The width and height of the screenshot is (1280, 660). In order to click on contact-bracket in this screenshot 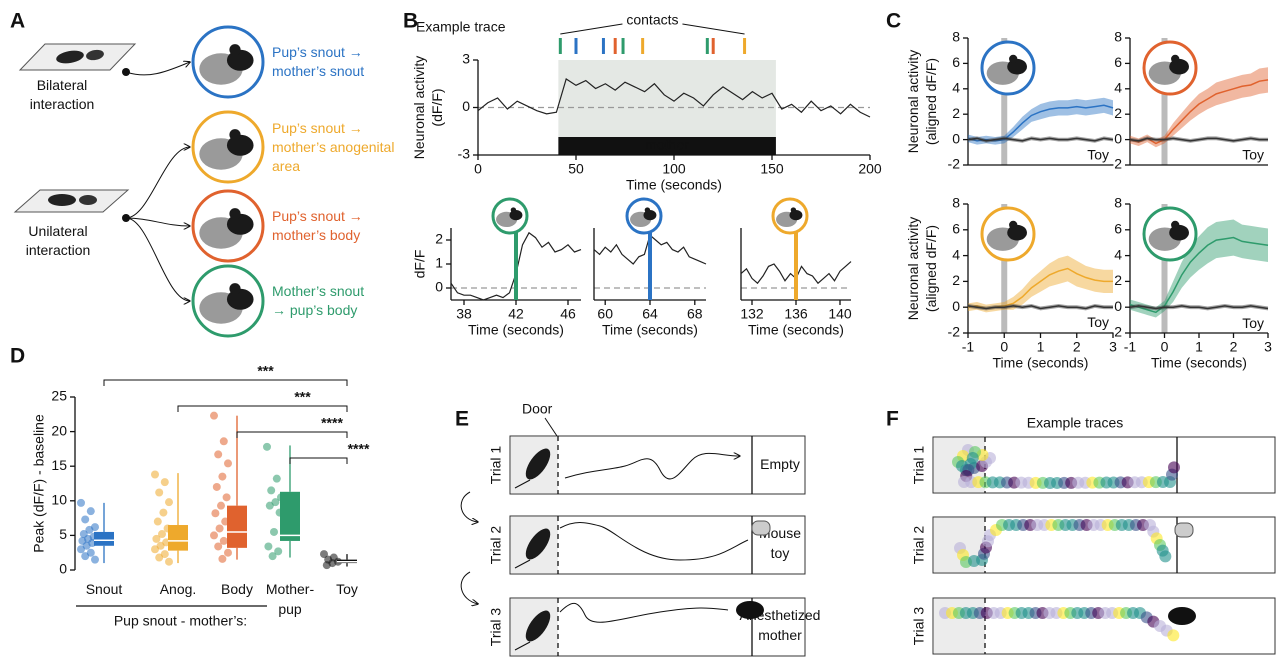, I will do `click(591, 29)`.